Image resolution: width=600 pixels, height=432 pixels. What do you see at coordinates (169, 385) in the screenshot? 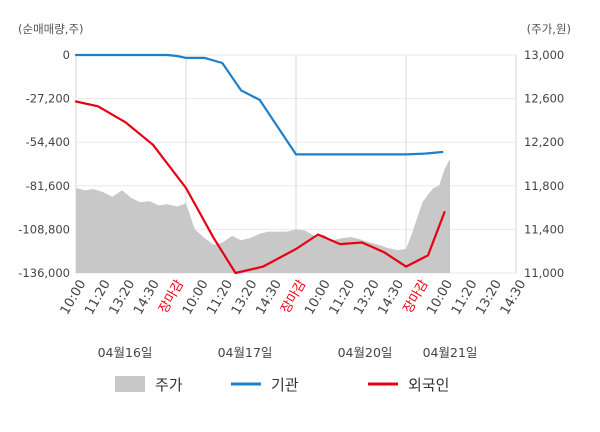
I see `legend-label: 주가` at bounding box center [169, 385].